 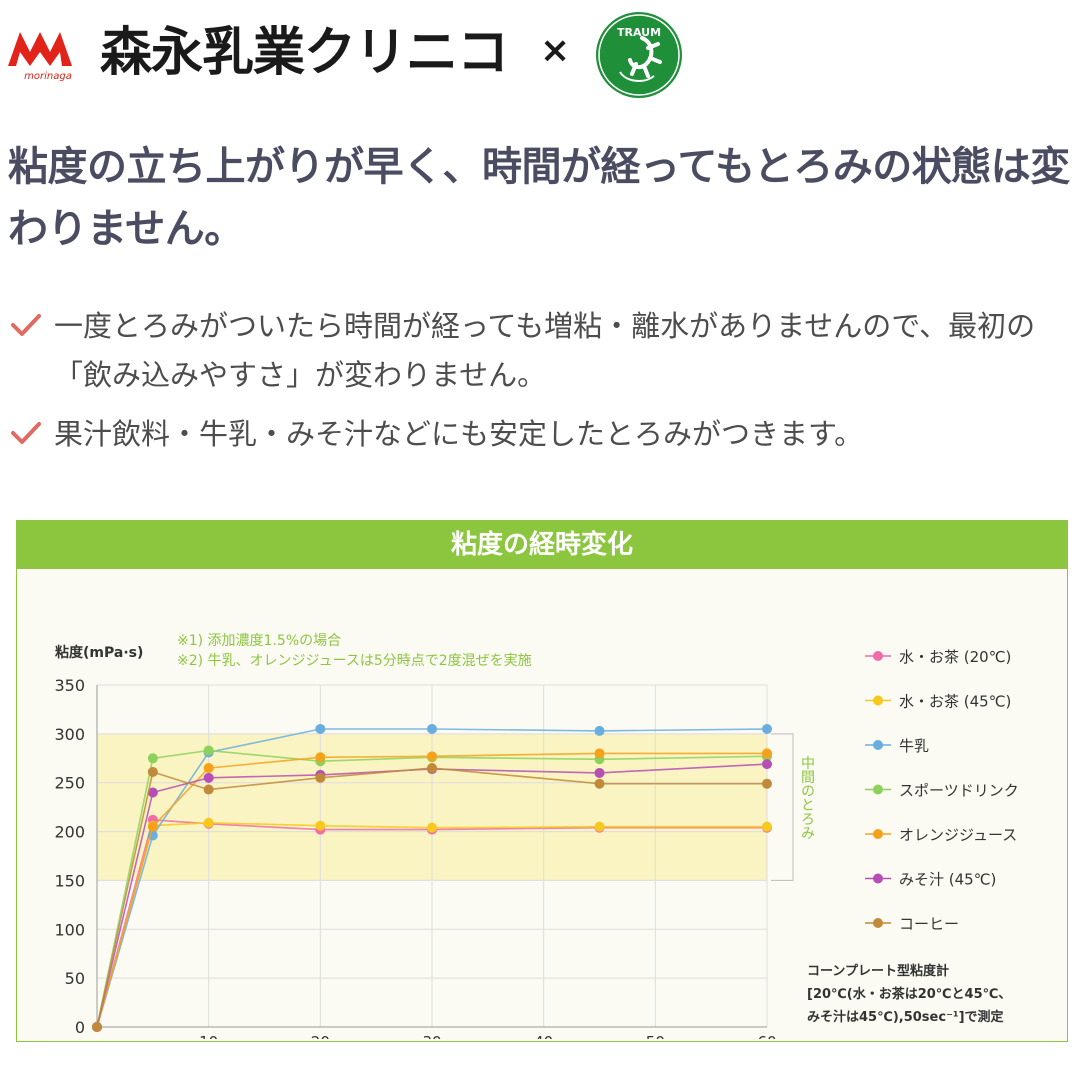 What do you see at coordinates (807, 798) in the screenshot?
I see `band-label: 中間のとろみ` at bounding box center [807, 798].